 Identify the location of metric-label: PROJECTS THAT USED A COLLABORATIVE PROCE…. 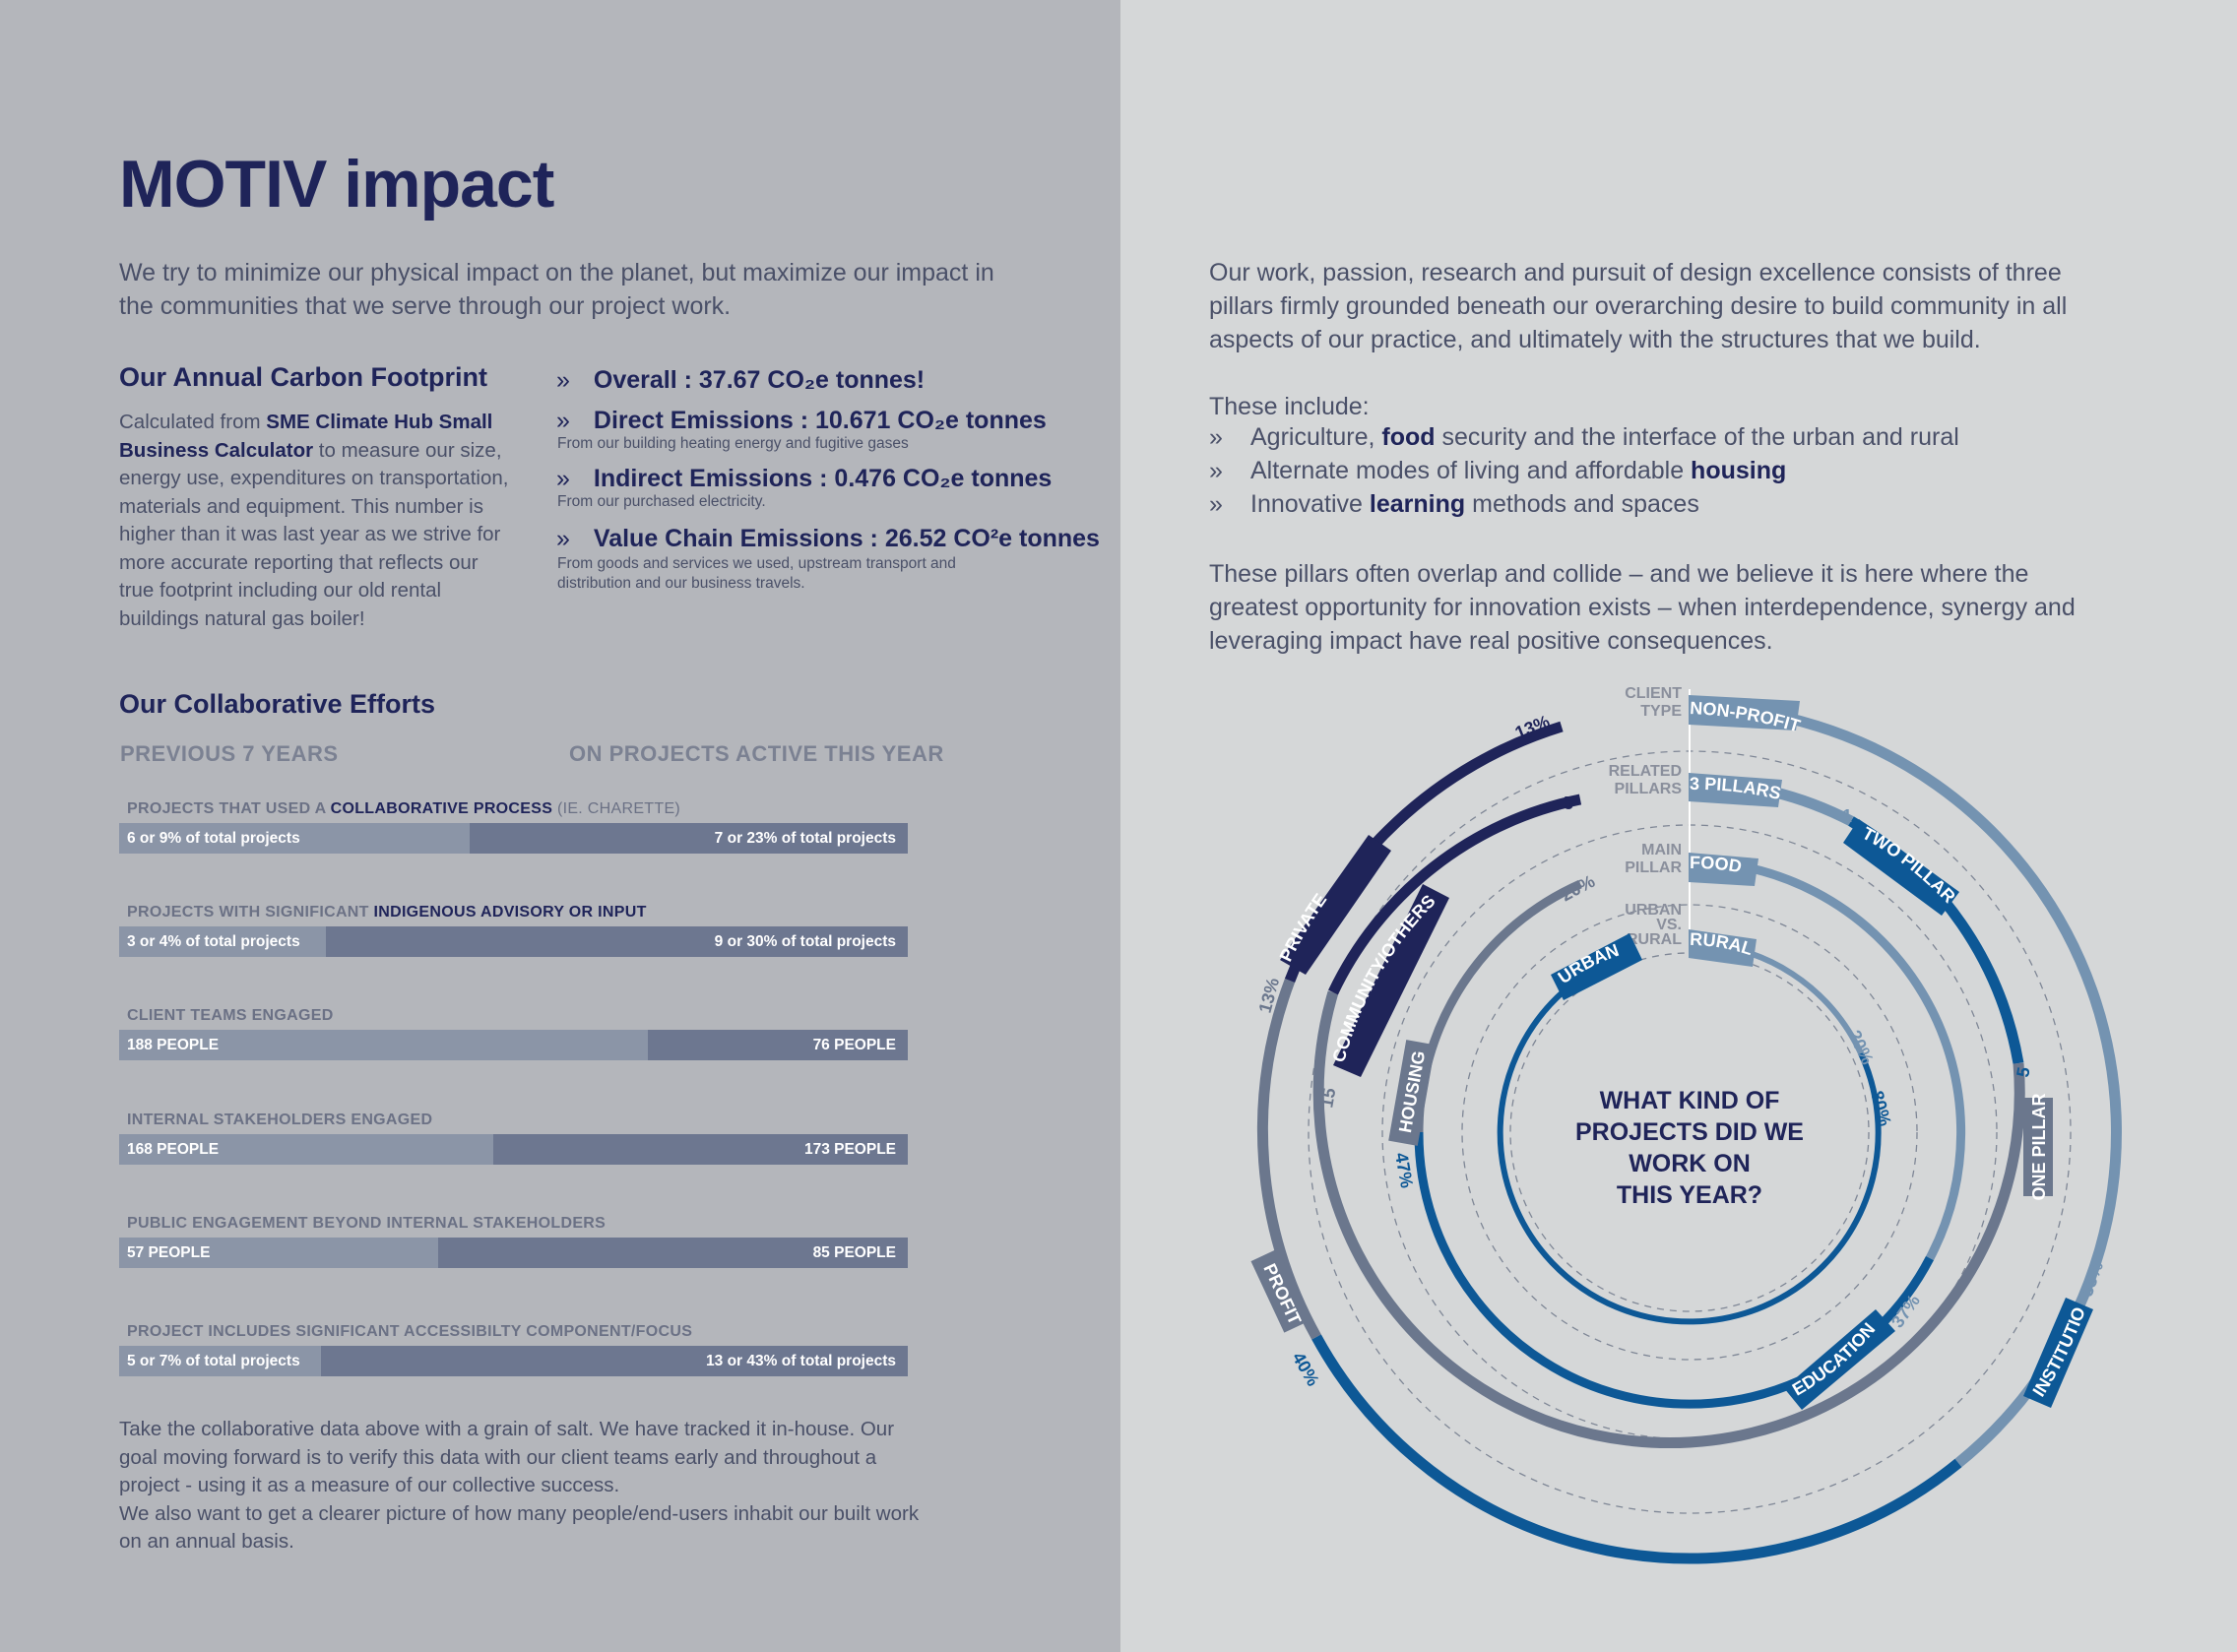
(404, 809).